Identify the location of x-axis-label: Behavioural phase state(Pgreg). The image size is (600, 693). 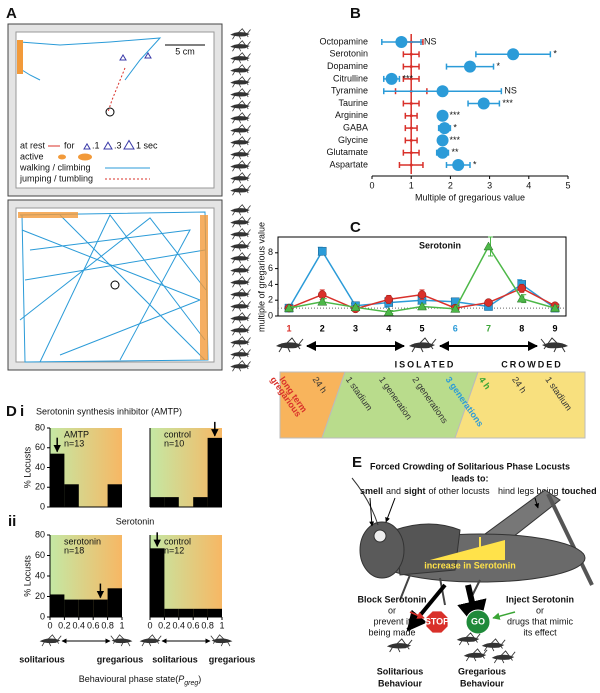
(140, 680).